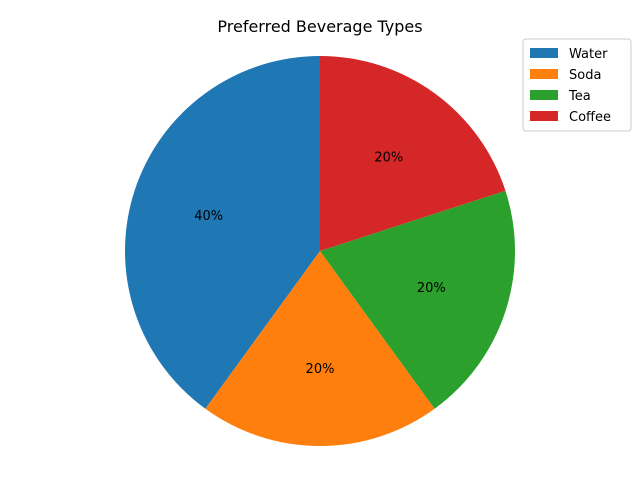 The width and height of the screenshot is (640, 480). Describe the element at coordinates (544, 53) in the screenshot. I see `legend-swatch-water` at that location.